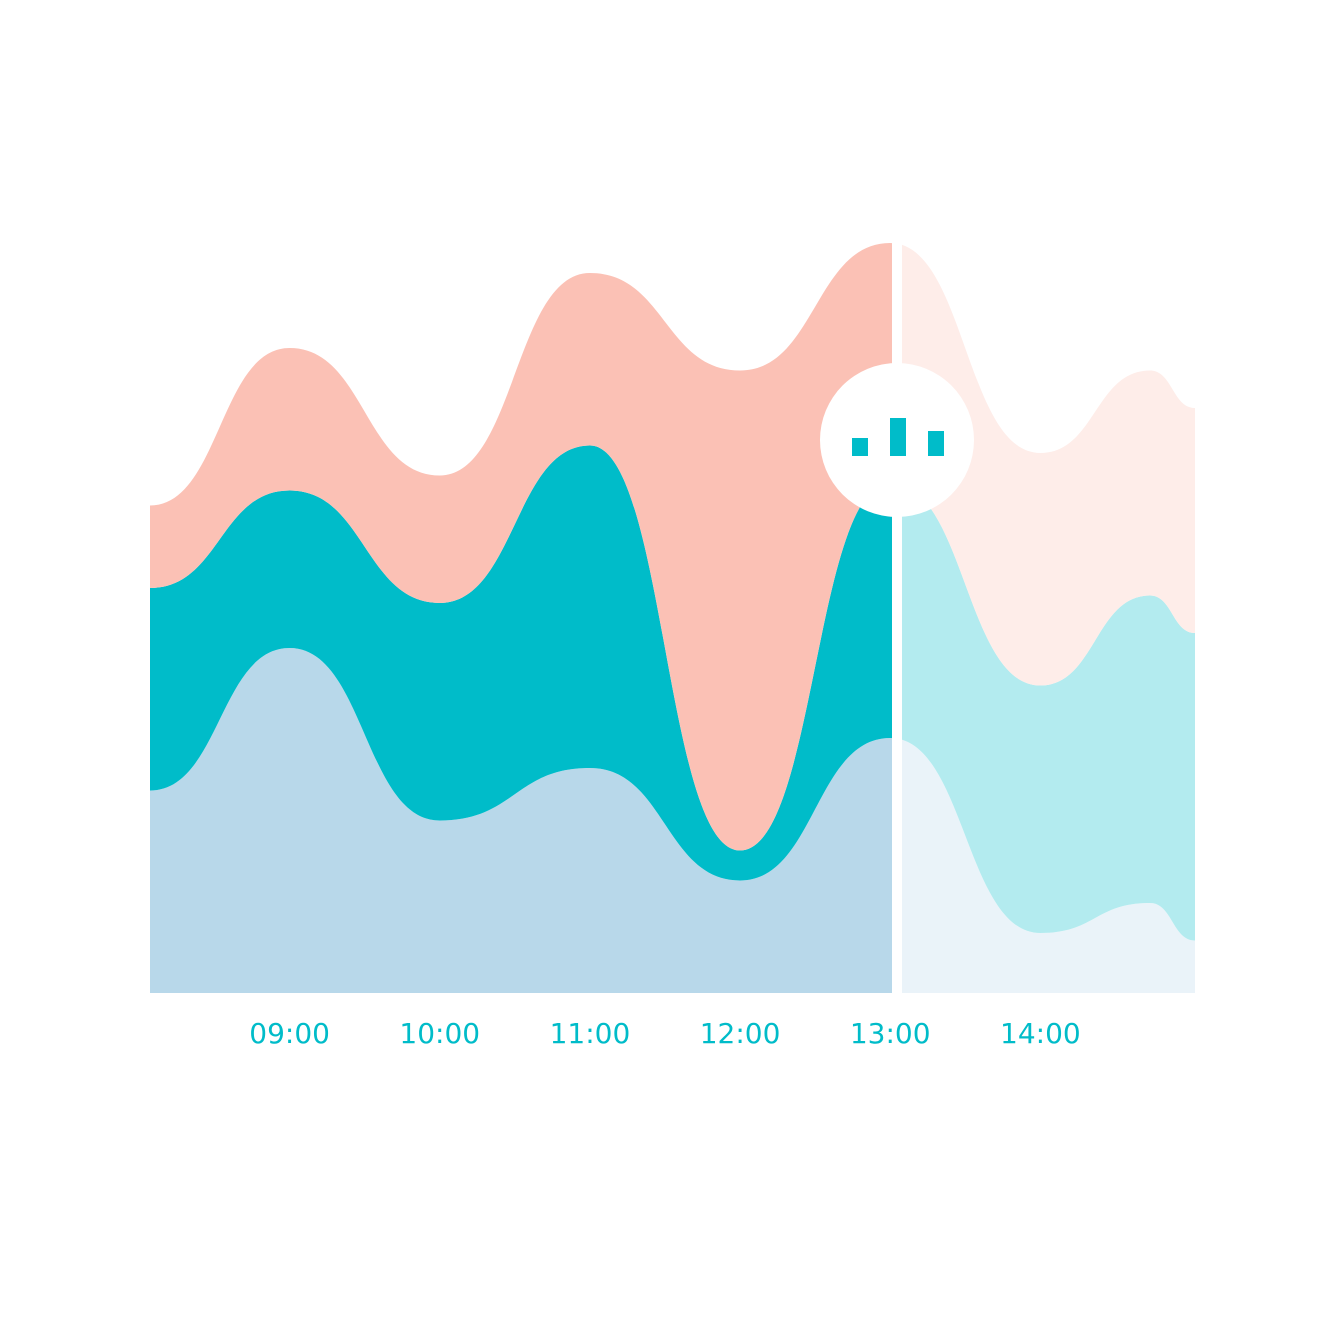 This screenshot has height=1334, width=1335. Describe the element at coordinates (439, 1033) in the screenshot. I see `x-tick-label: 10:00` at that location.